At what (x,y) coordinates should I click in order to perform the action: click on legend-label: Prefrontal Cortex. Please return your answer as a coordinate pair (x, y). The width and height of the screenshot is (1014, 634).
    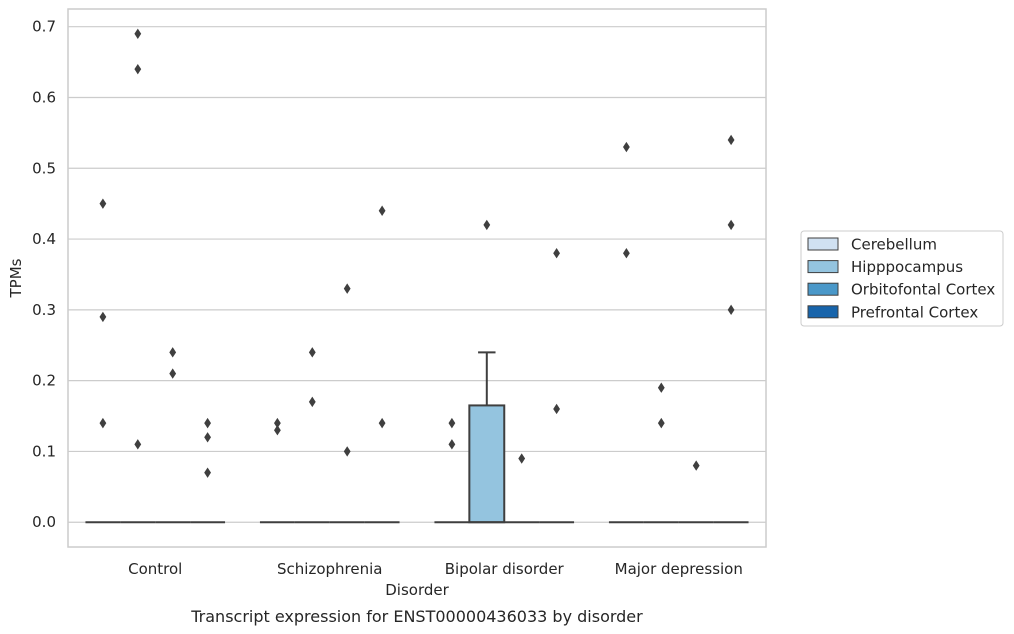
    Looking at the image, I should click on (914, 312).